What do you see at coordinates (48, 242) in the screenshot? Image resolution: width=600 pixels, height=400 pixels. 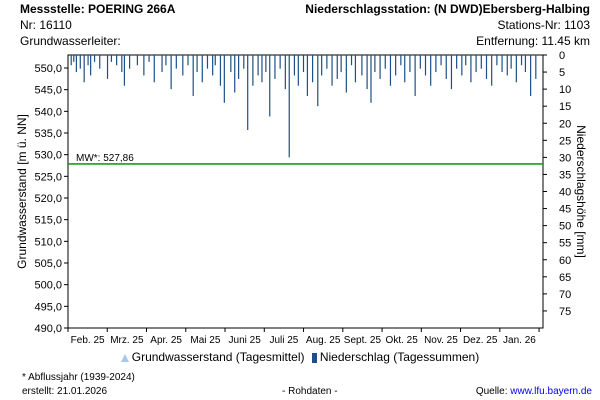 I see `left-tick-label: 510,0` at bounding box center [48, 242].